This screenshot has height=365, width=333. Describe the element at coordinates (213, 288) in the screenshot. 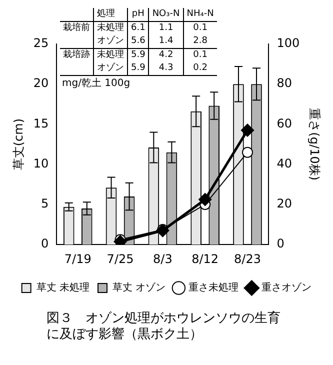

I see `legend-label: 重さ未処理` at that location.